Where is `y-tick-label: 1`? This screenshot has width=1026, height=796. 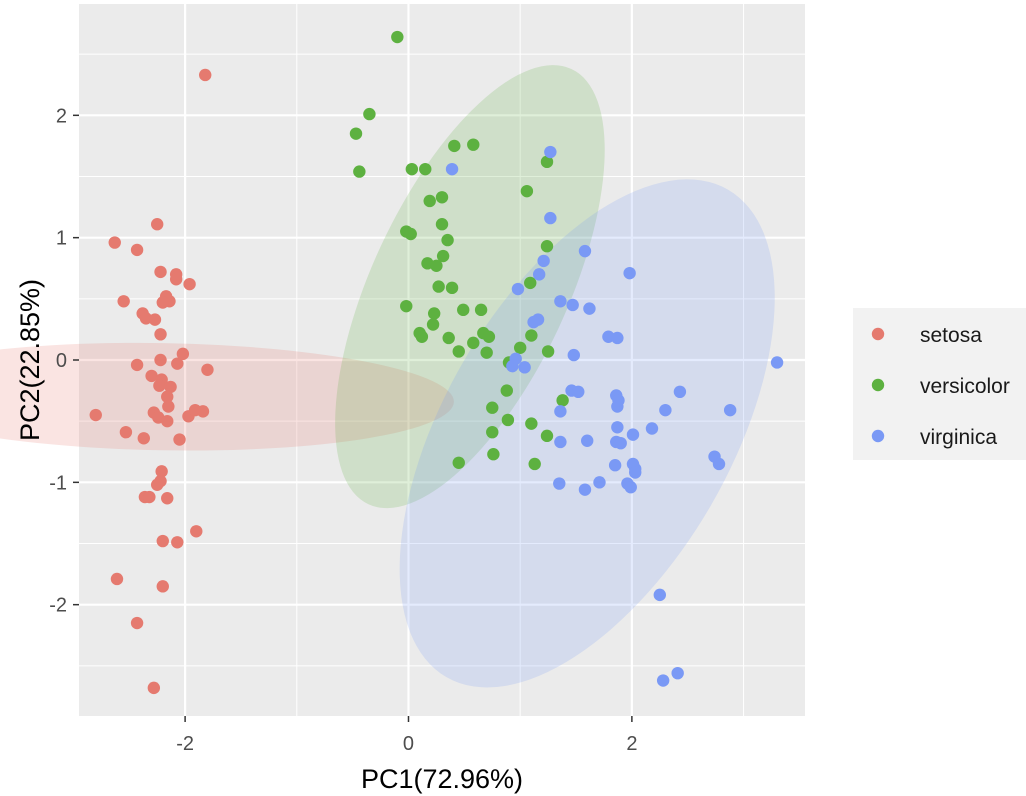 y-tick-label: 1 is located at coordinates (61, 239).